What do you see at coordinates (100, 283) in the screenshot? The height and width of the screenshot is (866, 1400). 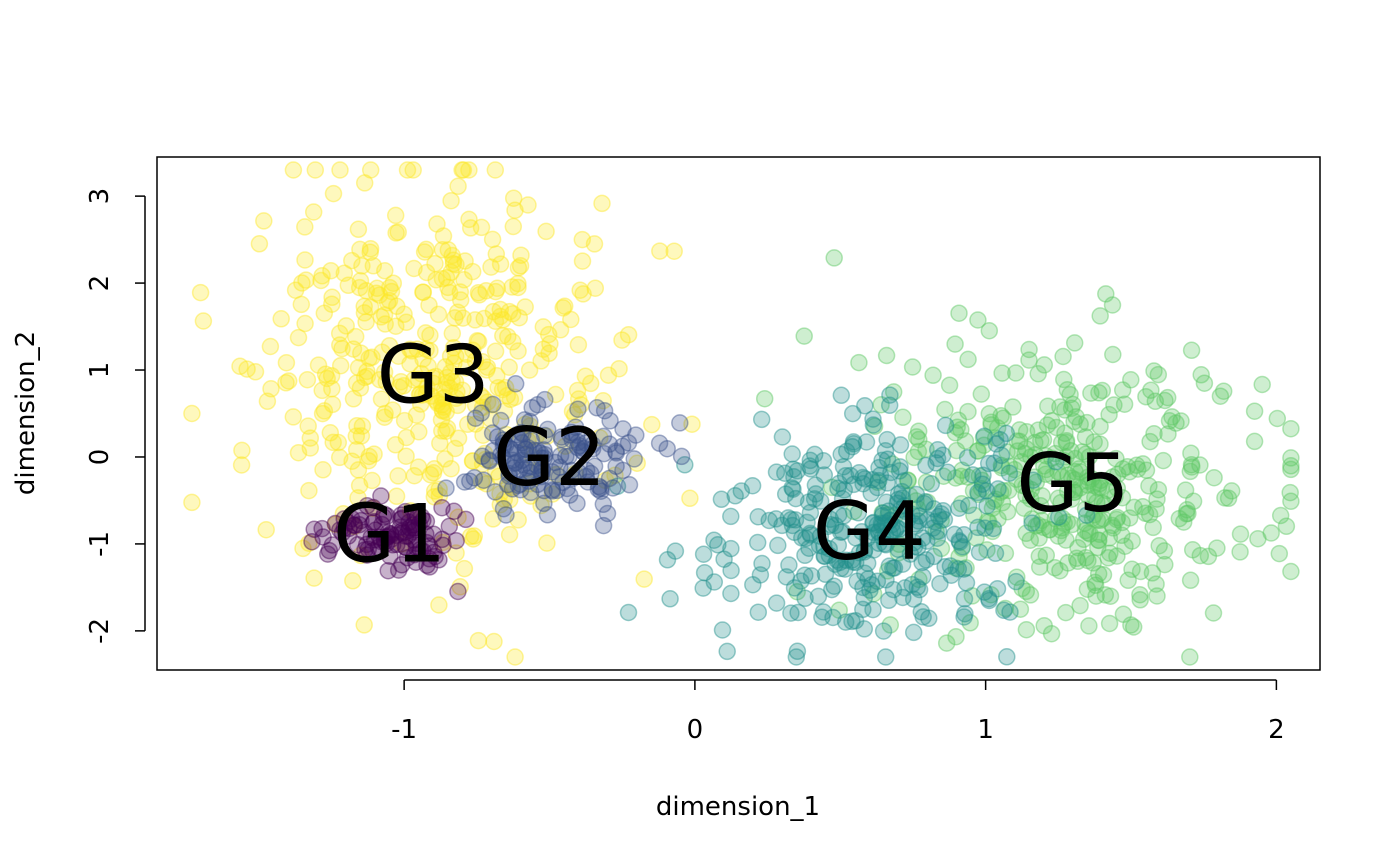 I see `y-tick-label: 2` at bounding box center [100, 283].